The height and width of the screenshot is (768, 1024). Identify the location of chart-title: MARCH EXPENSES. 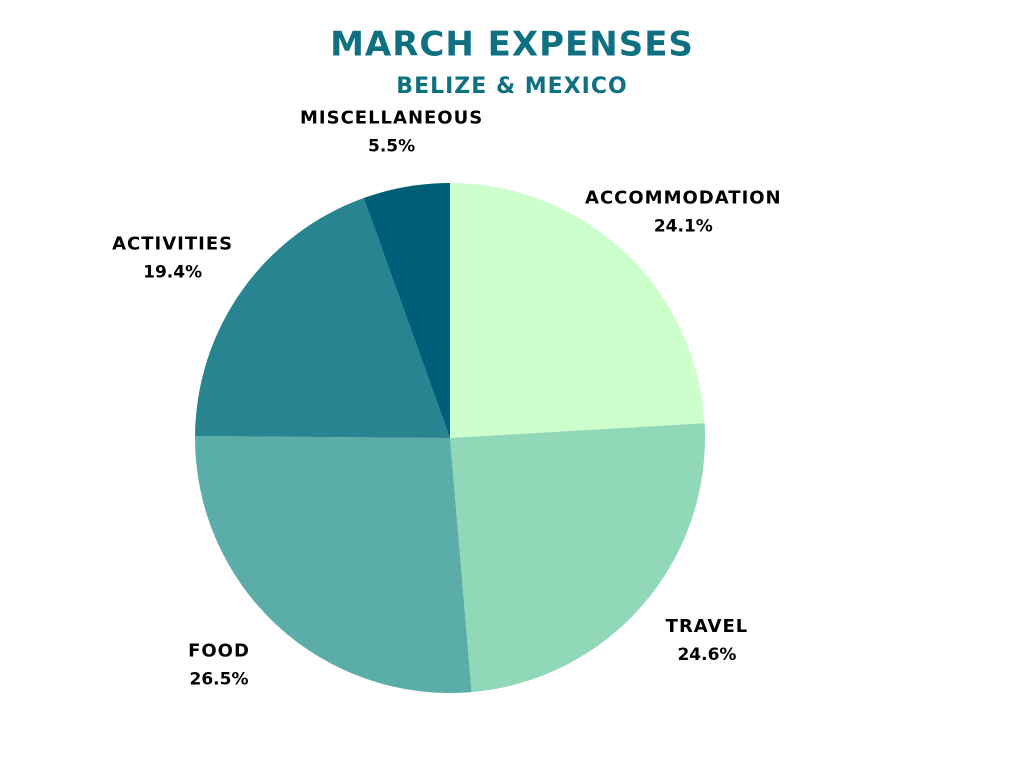
(512, 45).